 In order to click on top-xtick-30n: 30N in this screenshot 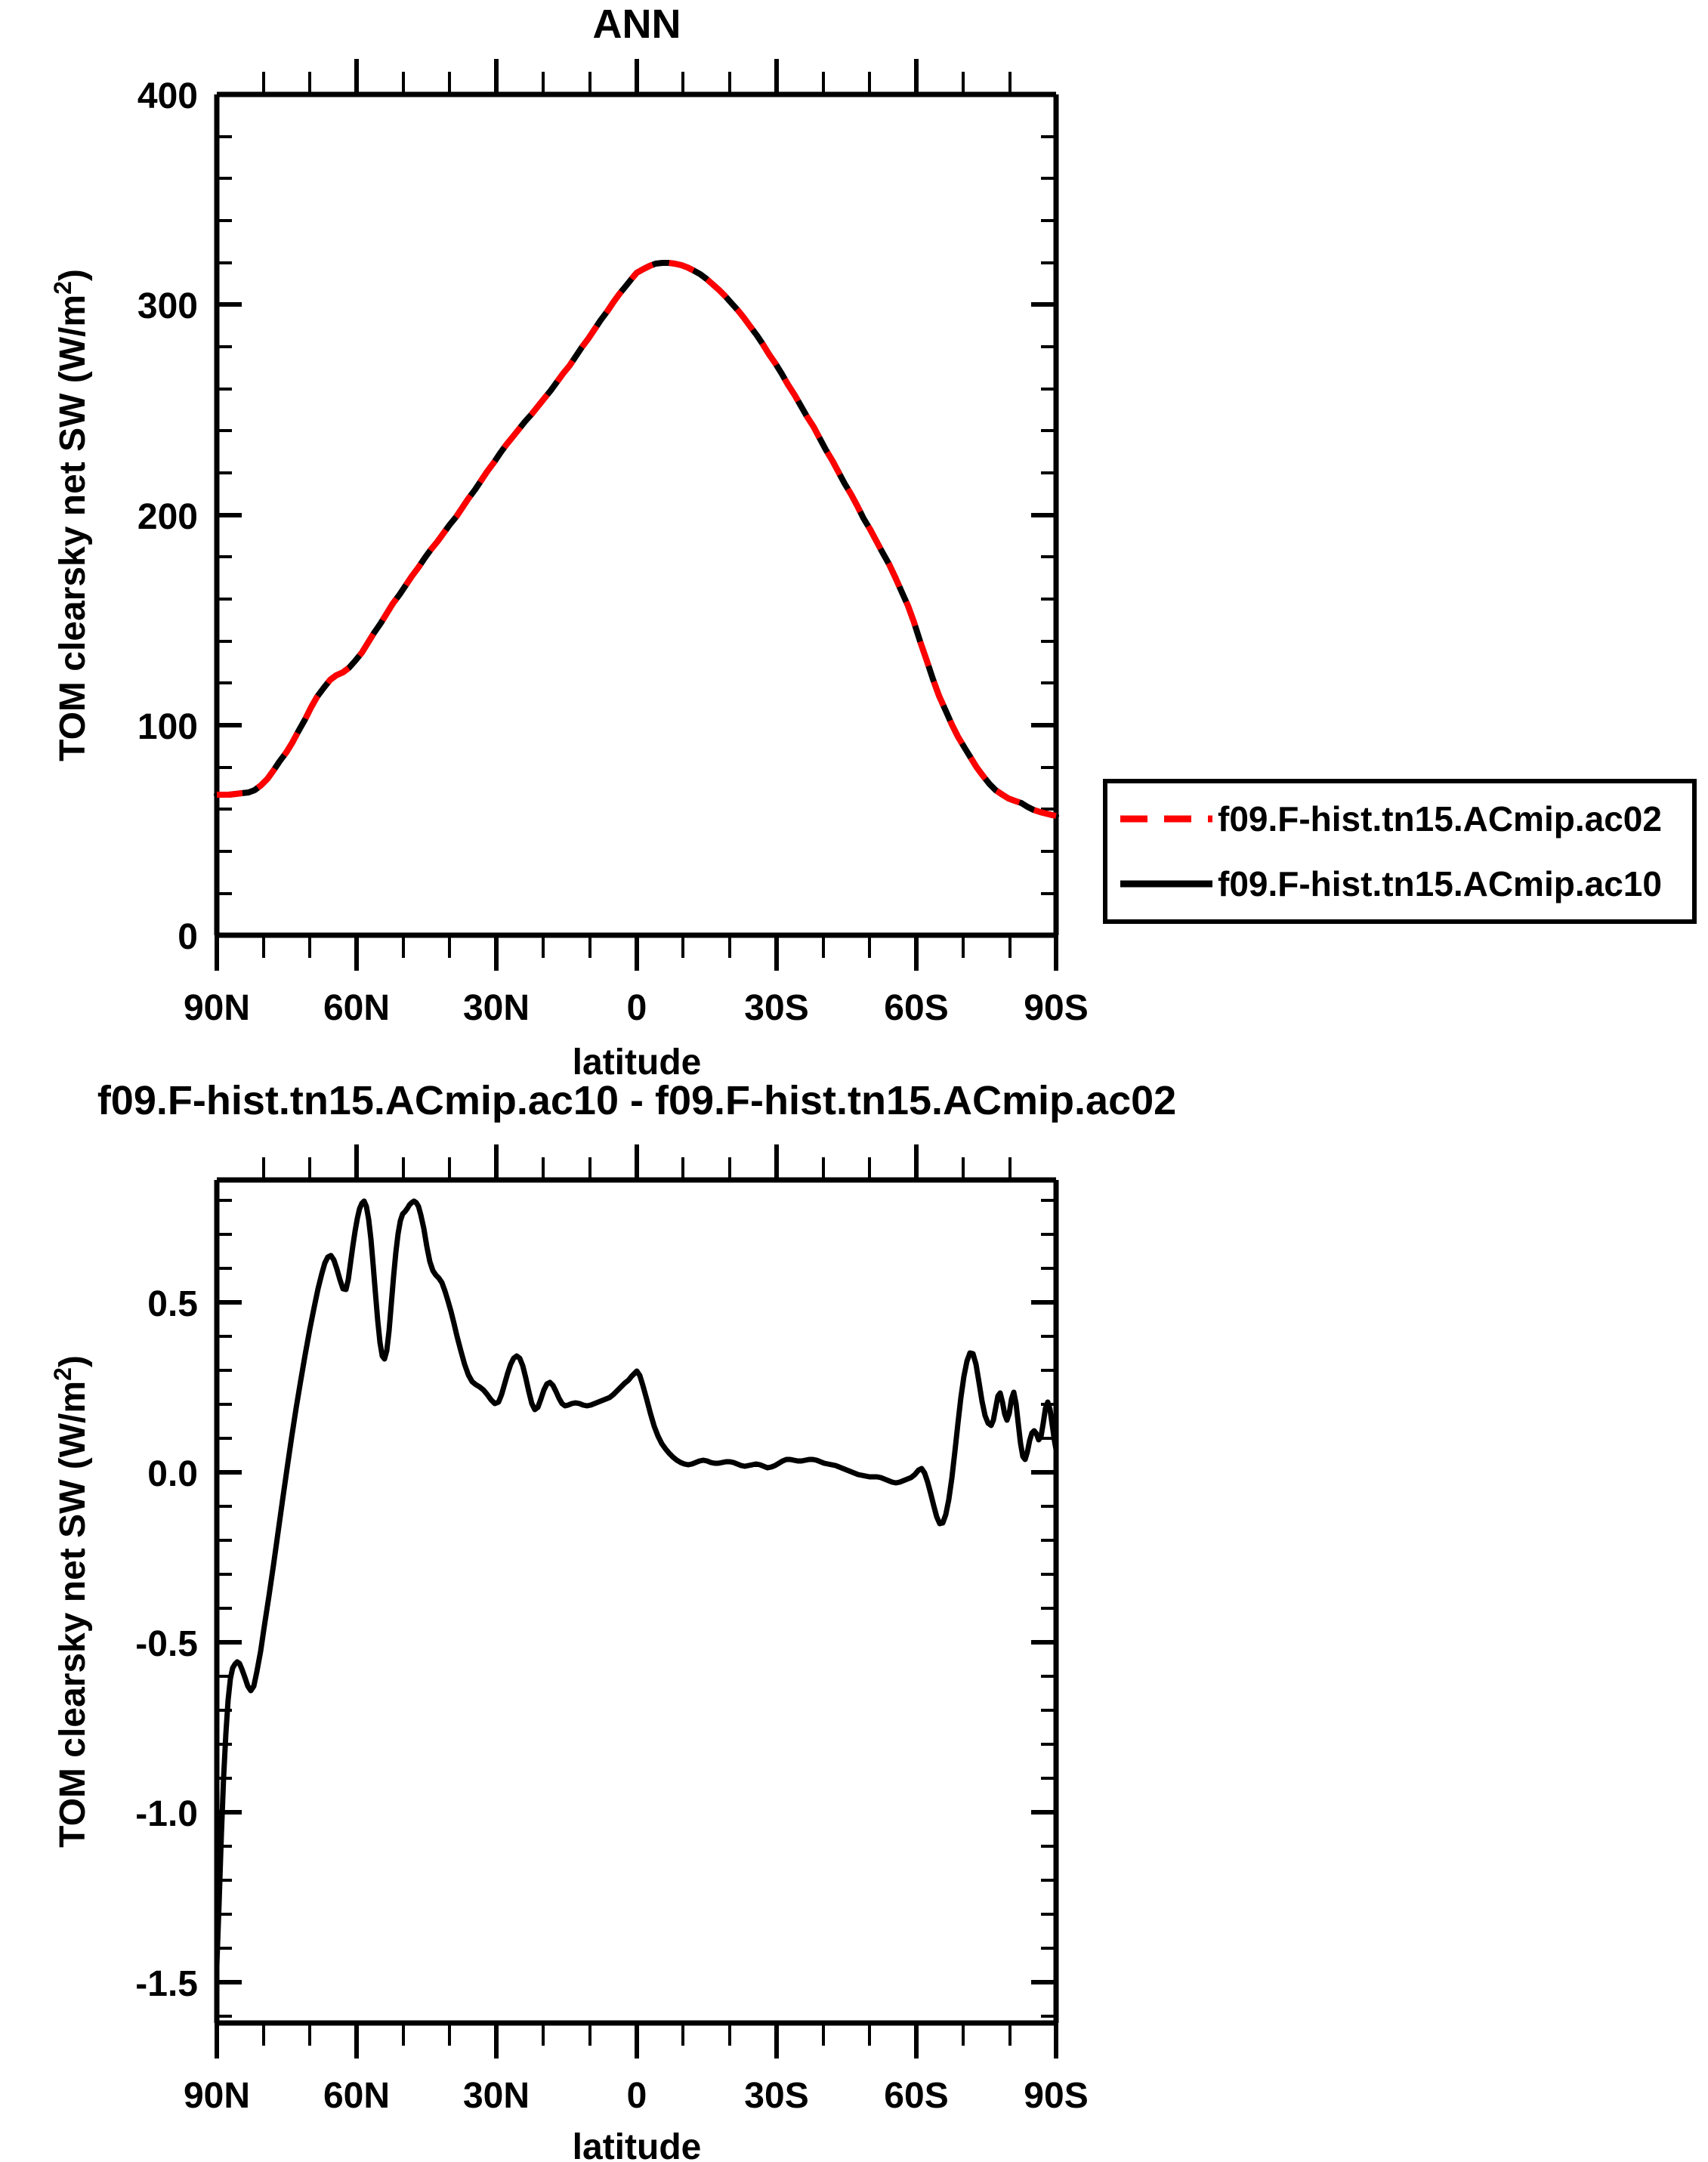, I will do `click(496, 1008)`.